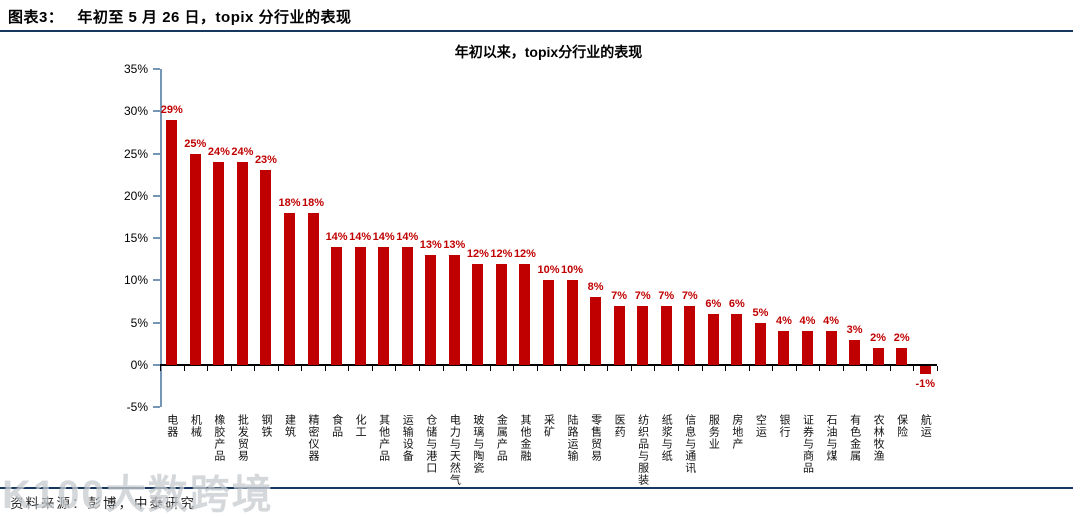 Image resolution: width=1080 pixels, height=517 pixels. What do you see at coordinates (139, 365) in the screenshot?
I see `y-tick-label: 0%` at bounding box center [139, 365].